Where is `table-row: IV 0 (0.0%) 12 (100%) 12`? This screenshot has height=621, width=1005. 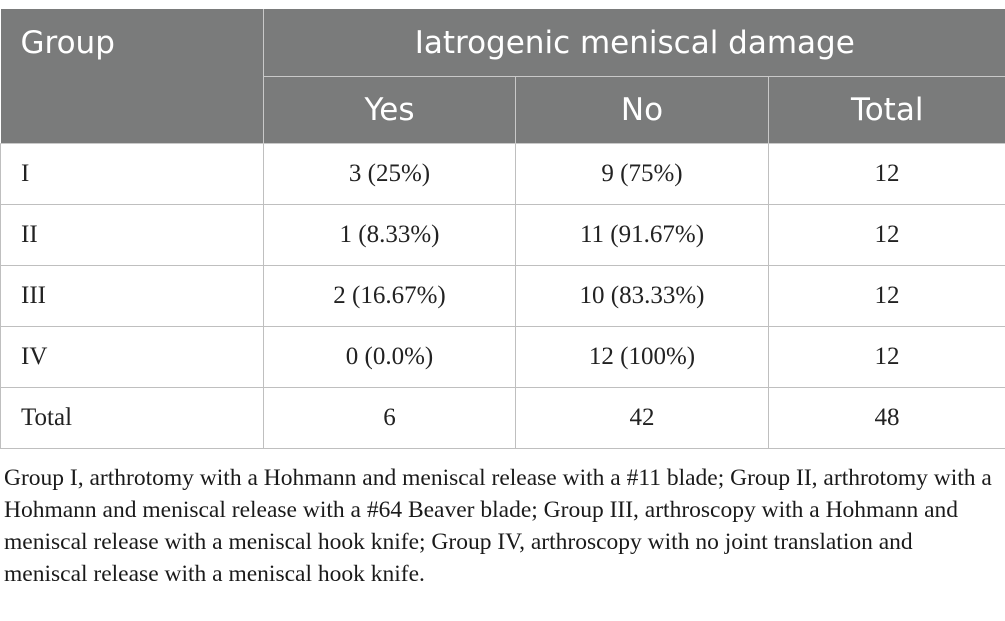
table-row: IV 0 (0.0%) 12 (100%) 12 is located at coordinates (502, 357).